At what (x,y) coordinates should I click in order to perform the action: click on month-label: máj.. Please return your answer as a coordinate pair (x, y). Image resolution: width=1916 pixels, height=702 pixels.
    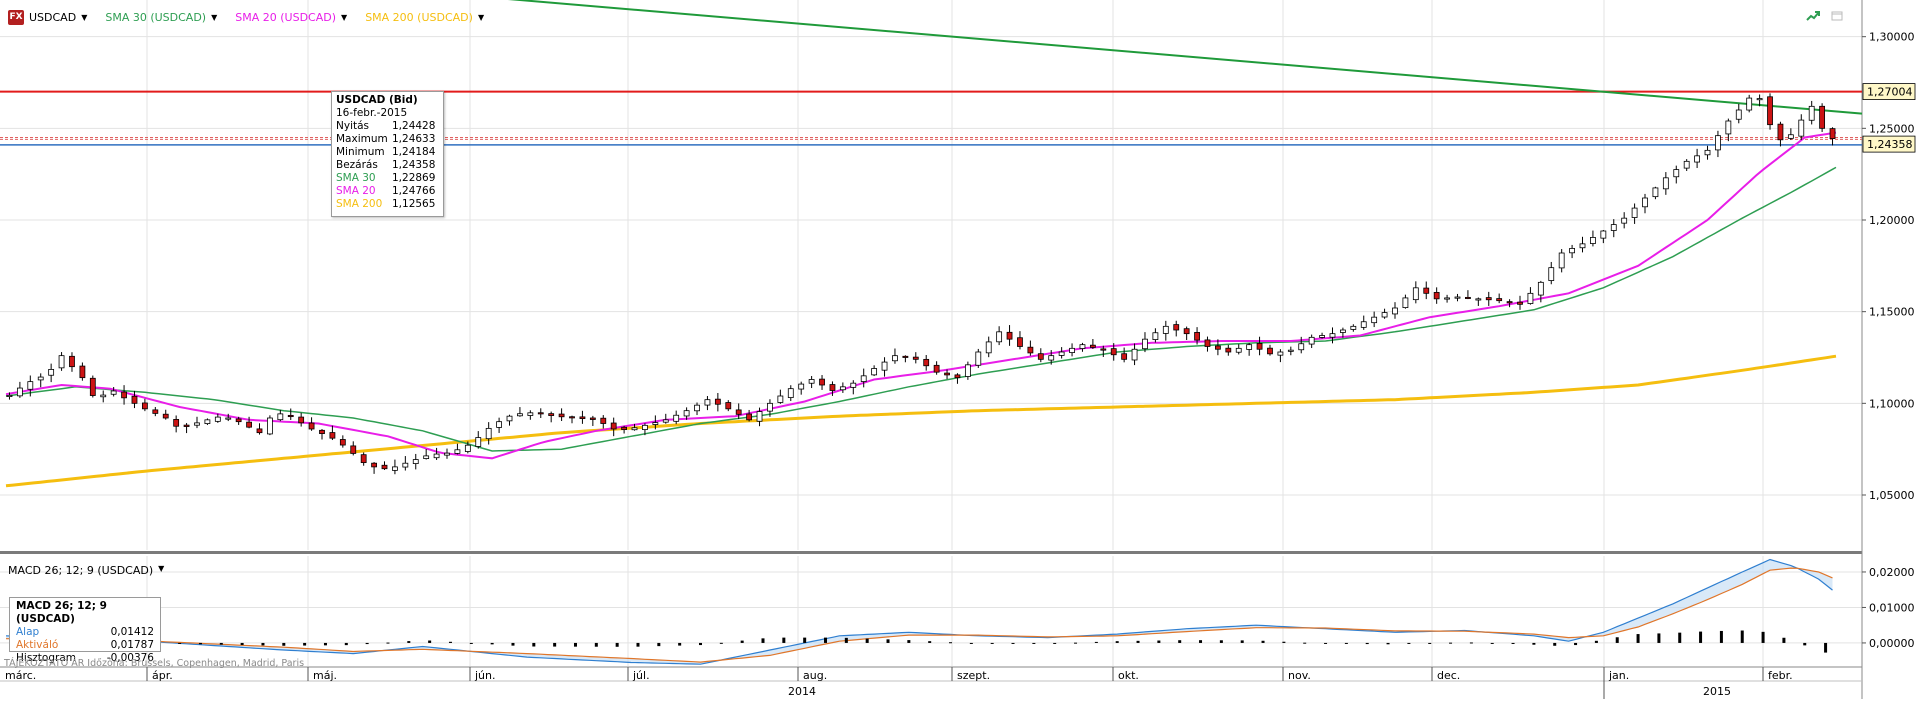
    Looking at the image, I should click on (325, 675).